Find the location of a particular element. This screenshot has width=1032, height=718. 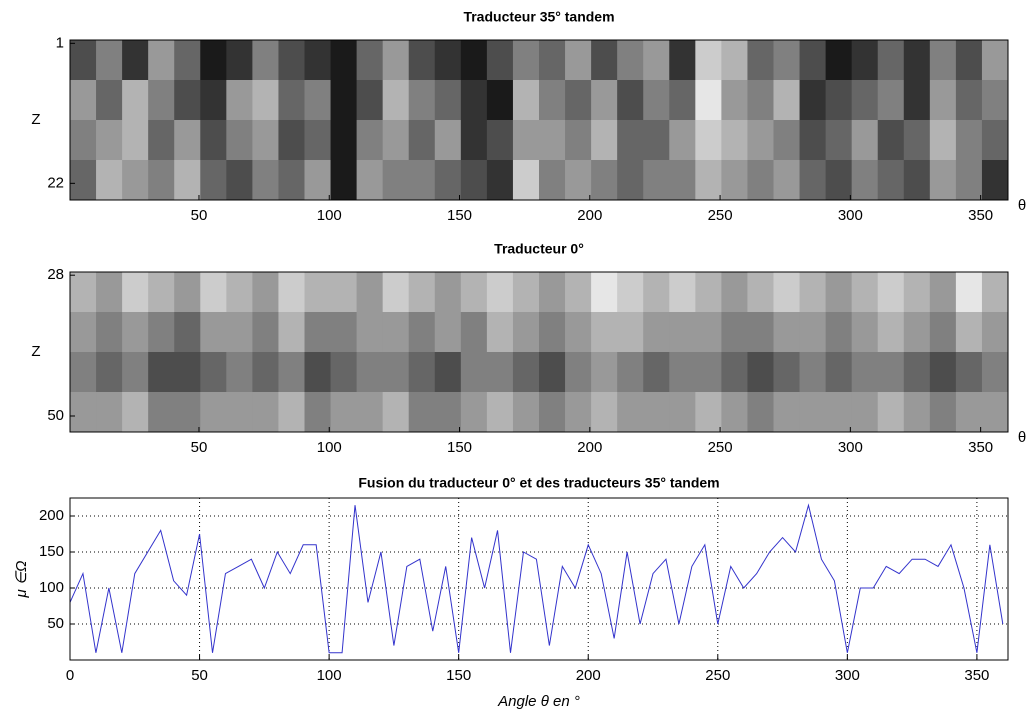

y-tick-label: 50 is located at coordinates (55, 623).